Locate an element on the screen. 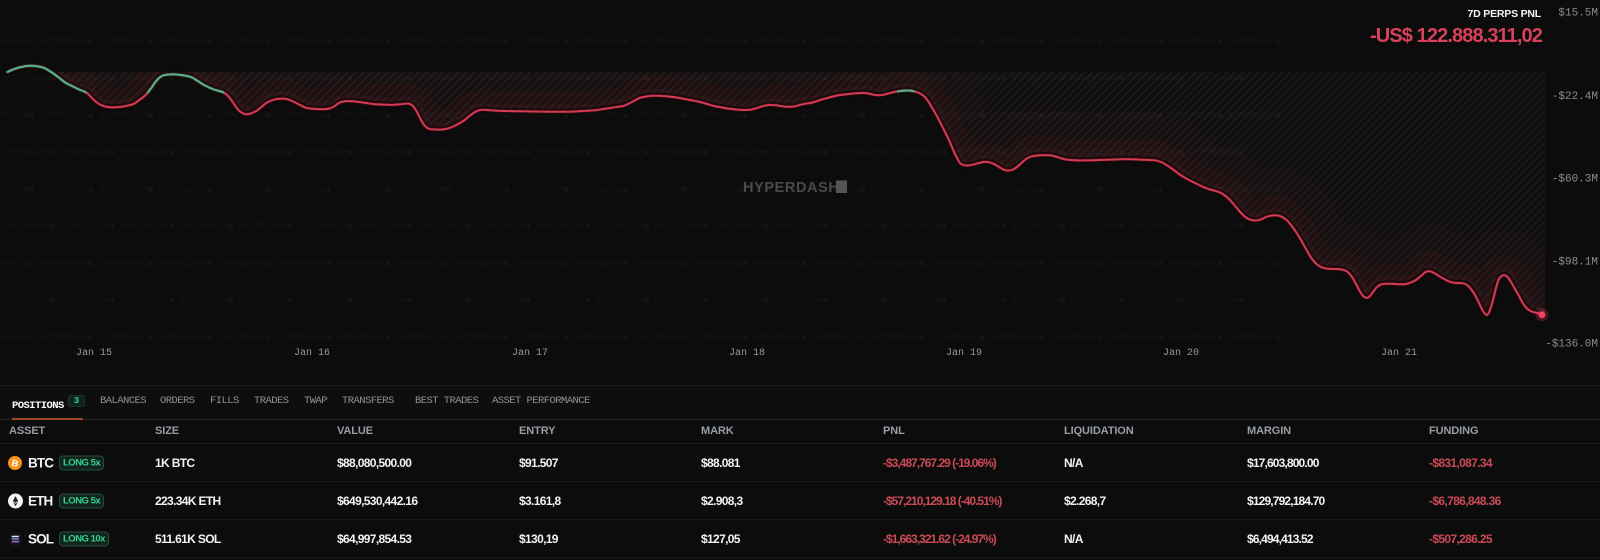 This screenshot has height=560, width=1600. svg-text: -$98.1M is located at coordinates (1575, 262).